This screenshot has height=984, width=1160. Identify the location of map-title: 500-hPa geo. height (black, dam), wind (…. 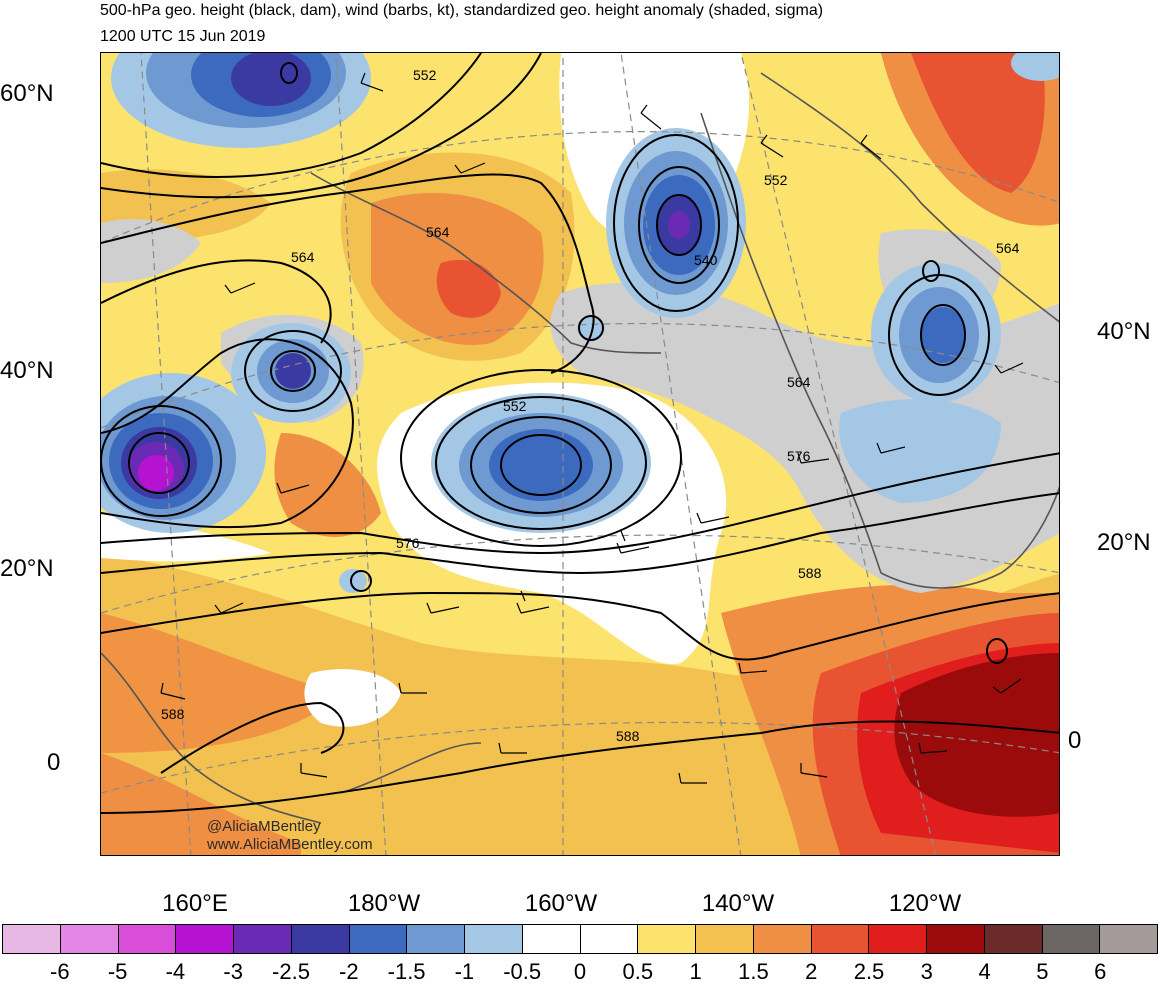
(462, 10).